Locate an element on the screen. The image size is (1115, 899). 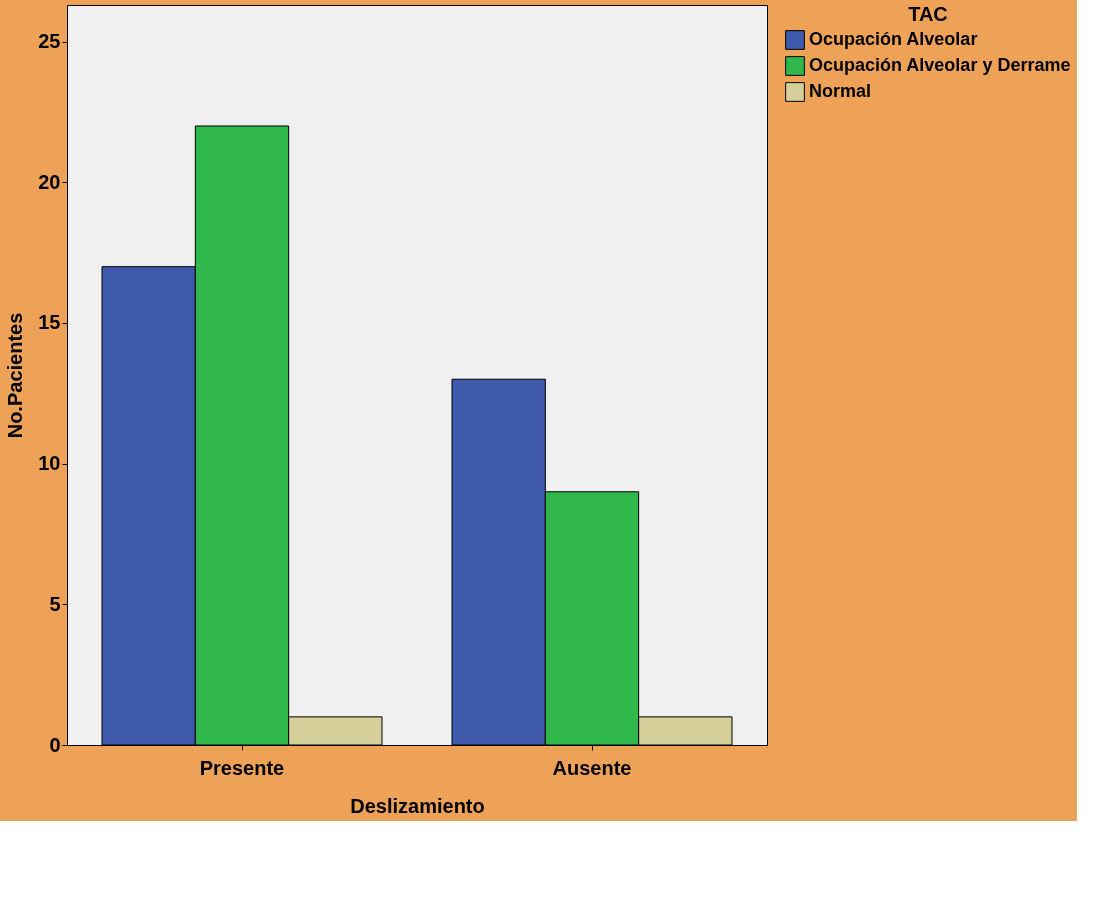
y-tick-label: 25 is located at coordinates (49, 41).